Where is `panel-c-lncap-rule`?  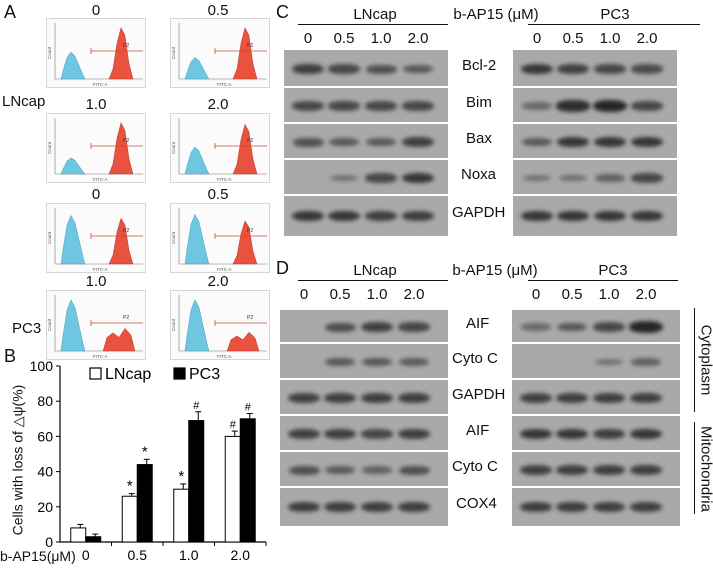
panel-c-lncap-rule is located at coordinates (373, 24).